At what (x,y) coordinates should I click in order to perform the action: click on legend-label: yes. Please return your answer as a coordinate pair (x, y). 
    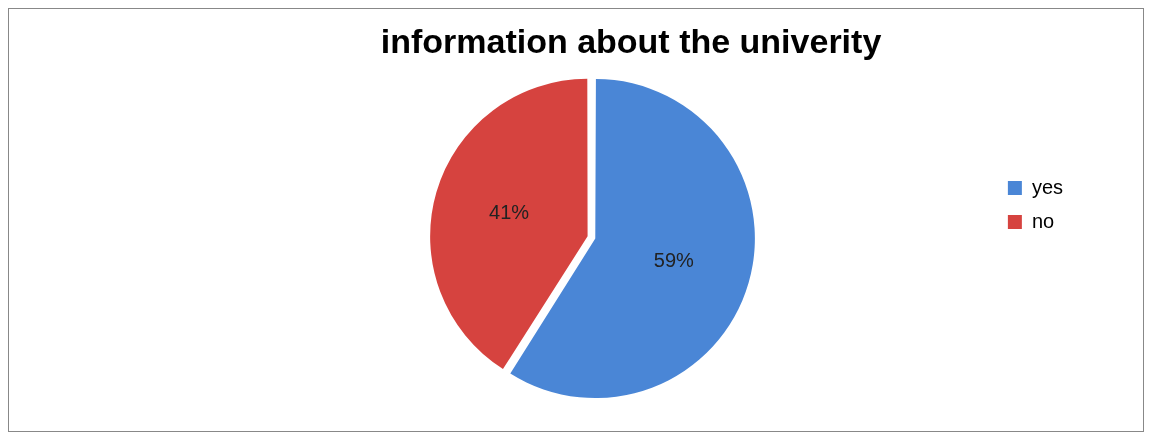
    Looking at the image, I should click on (1047, 186).